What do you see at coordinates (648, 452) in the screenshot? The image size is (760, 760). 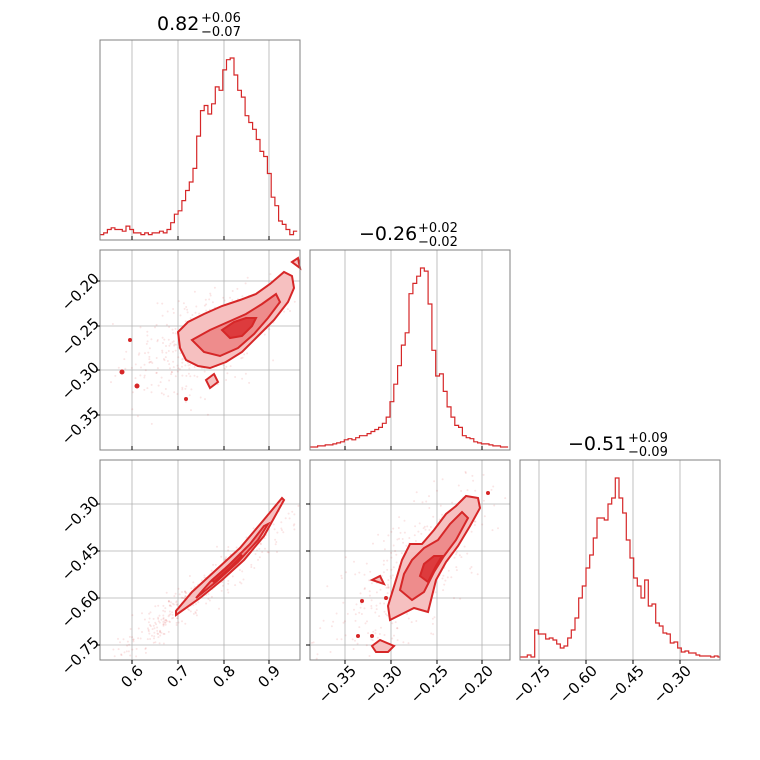 I see `title-err-minus: −0.09` at bounding box center [648, 452].